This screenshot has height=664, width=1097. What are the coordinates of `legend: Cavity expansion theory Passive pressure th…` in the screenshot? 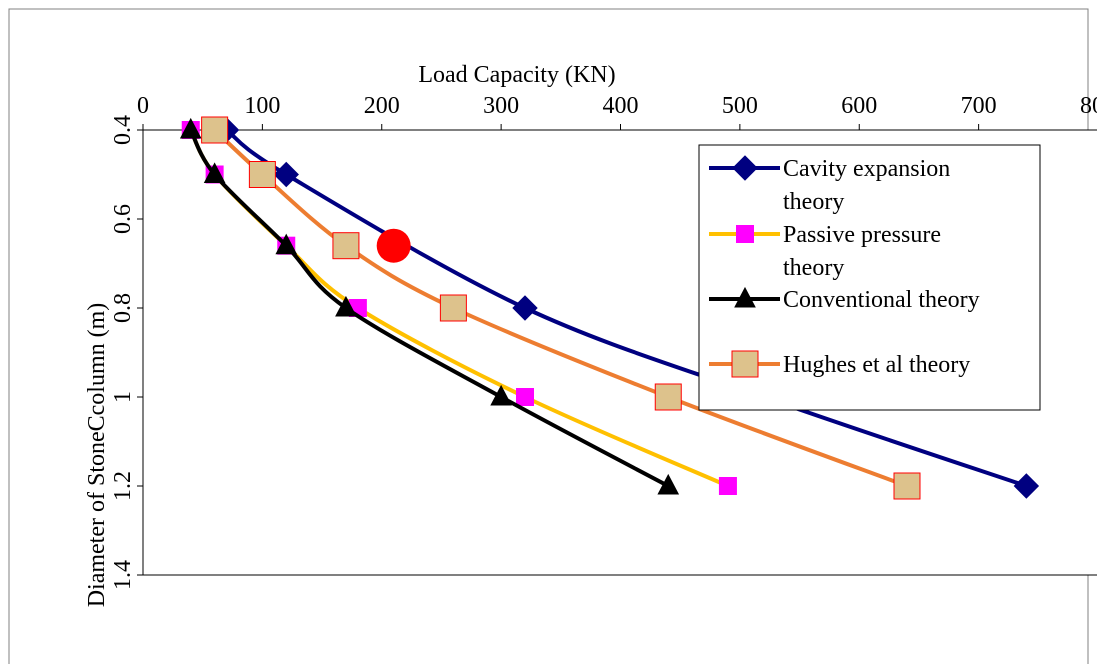 It's located at (869, 277).